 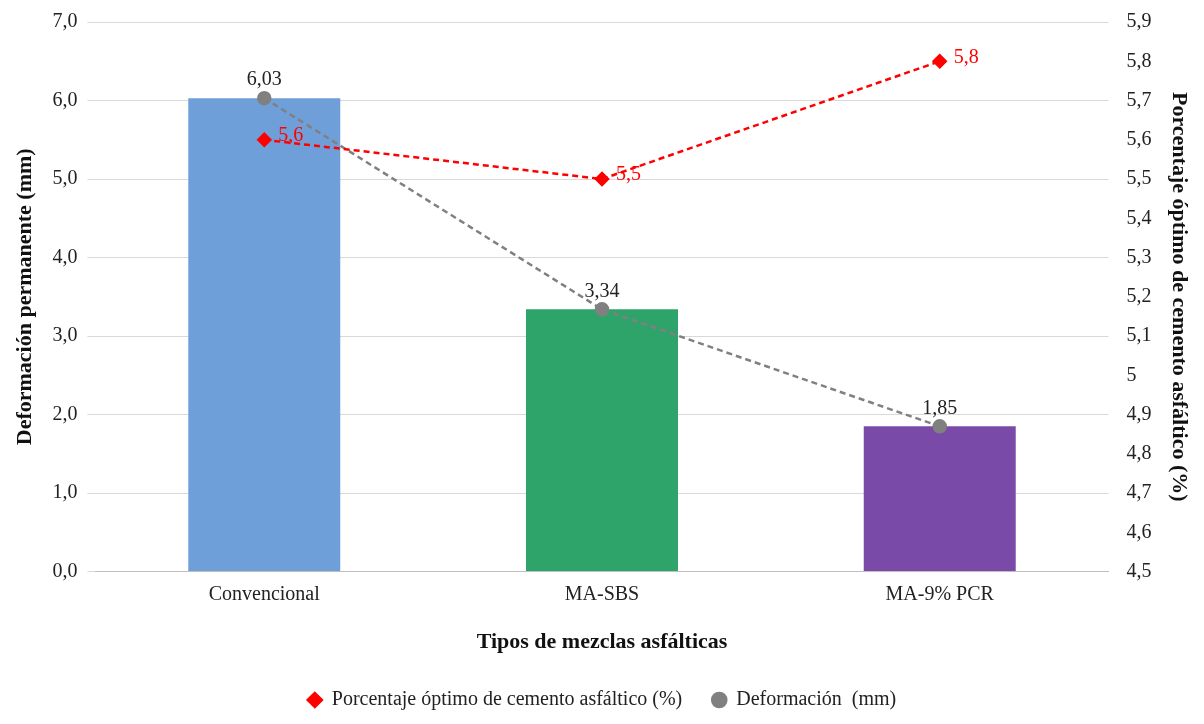 What do you see at coordinates (65, 334) in the screenshot?
I see `y-tick-label: 3,0` at bounding box center [65, 334].